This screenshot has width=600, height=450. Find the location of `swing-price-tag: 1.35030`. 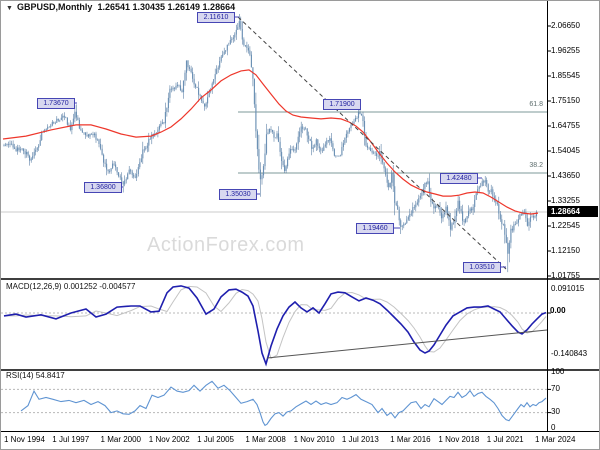

swing-price-tag: 1.35030 is located at coordinates (238, 194).